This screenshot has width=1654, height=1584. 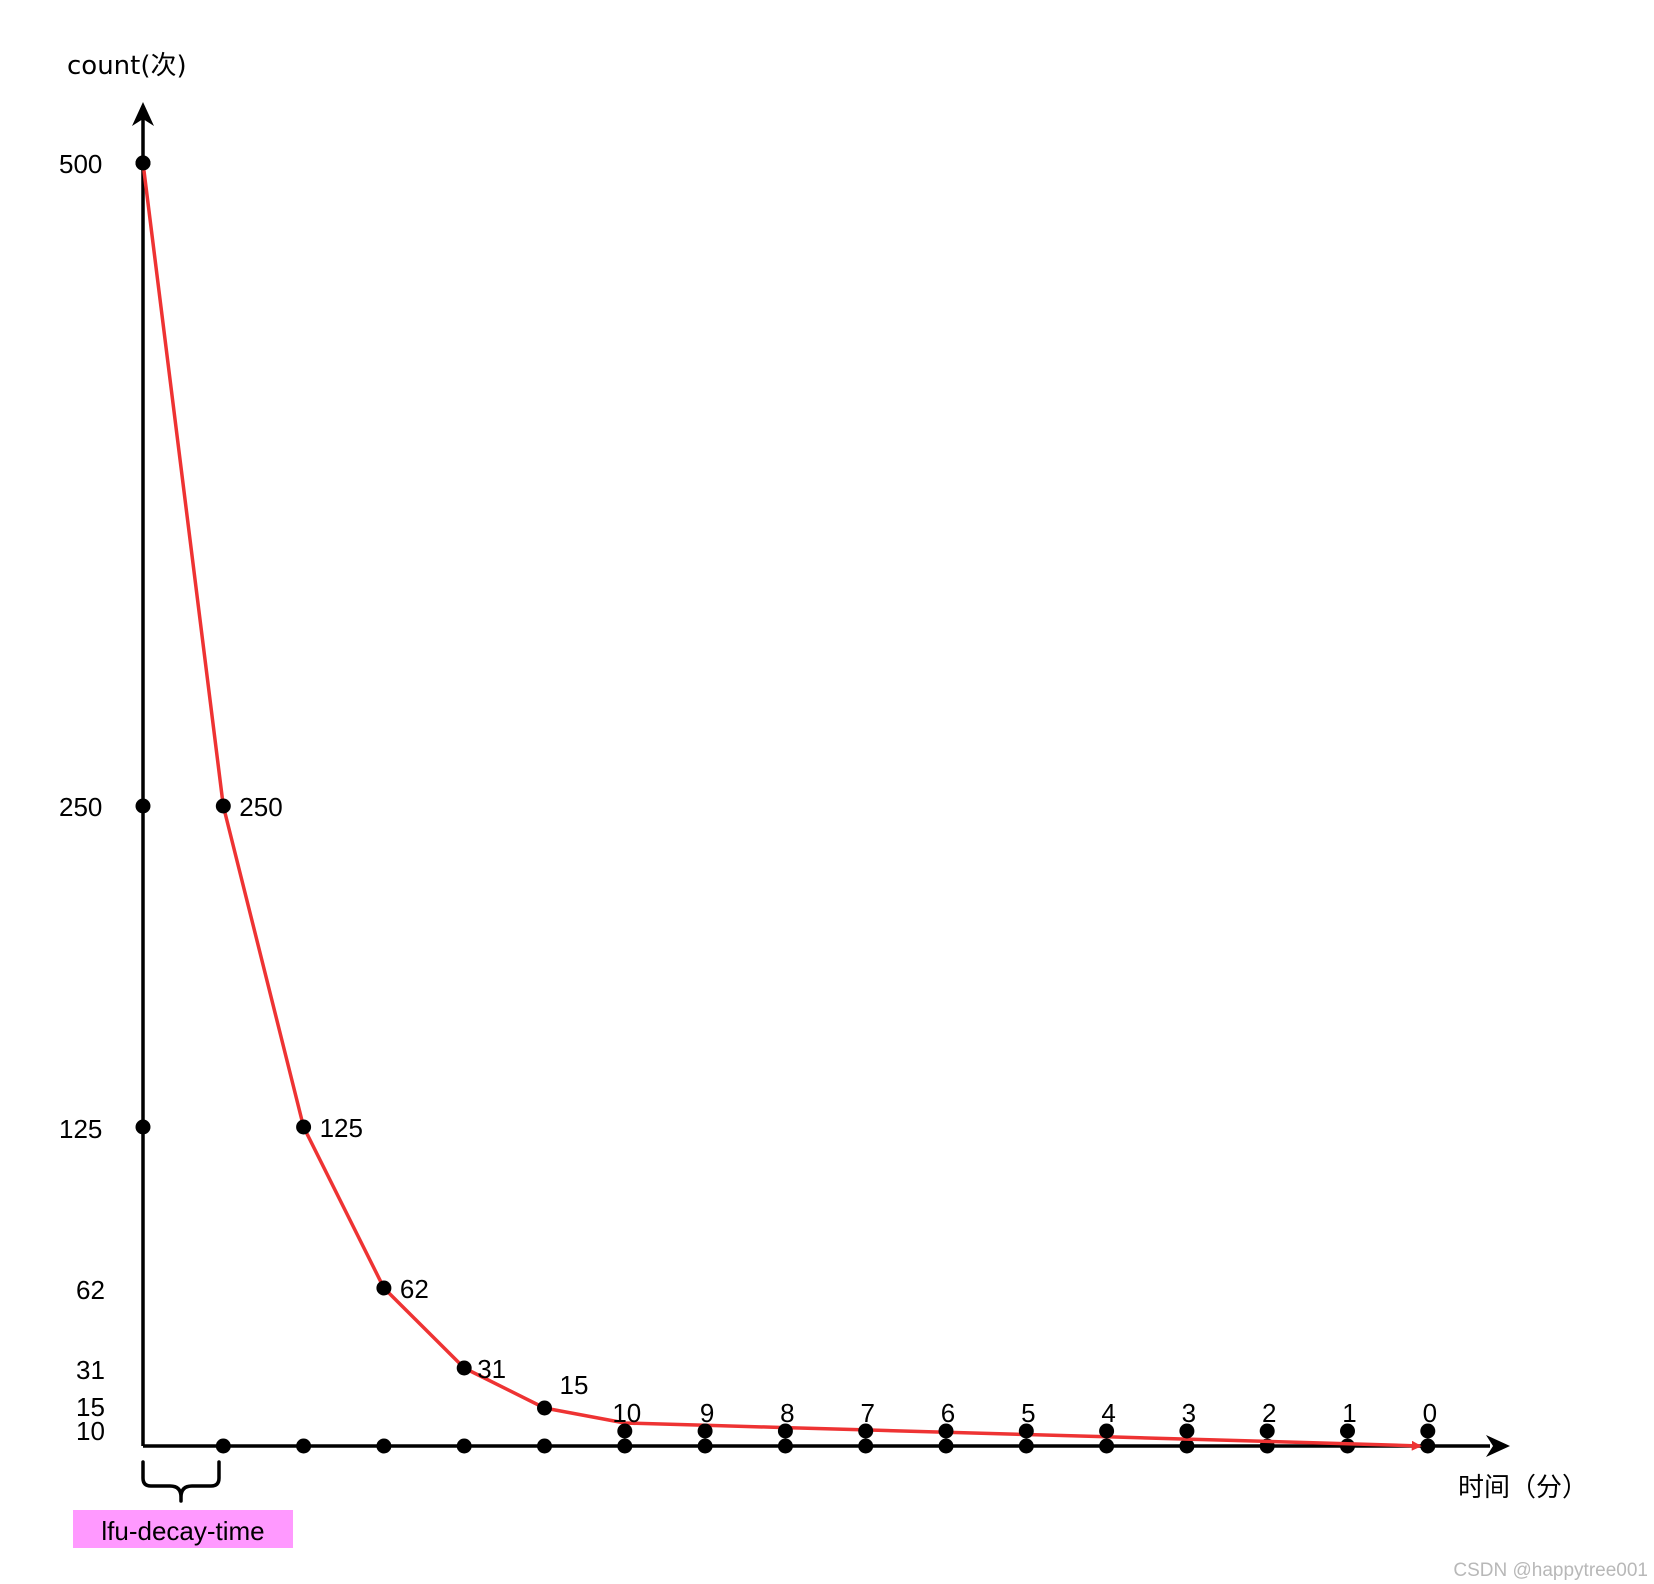 I want to click on y-tick-label: 15, so click(x=90, y=1407).